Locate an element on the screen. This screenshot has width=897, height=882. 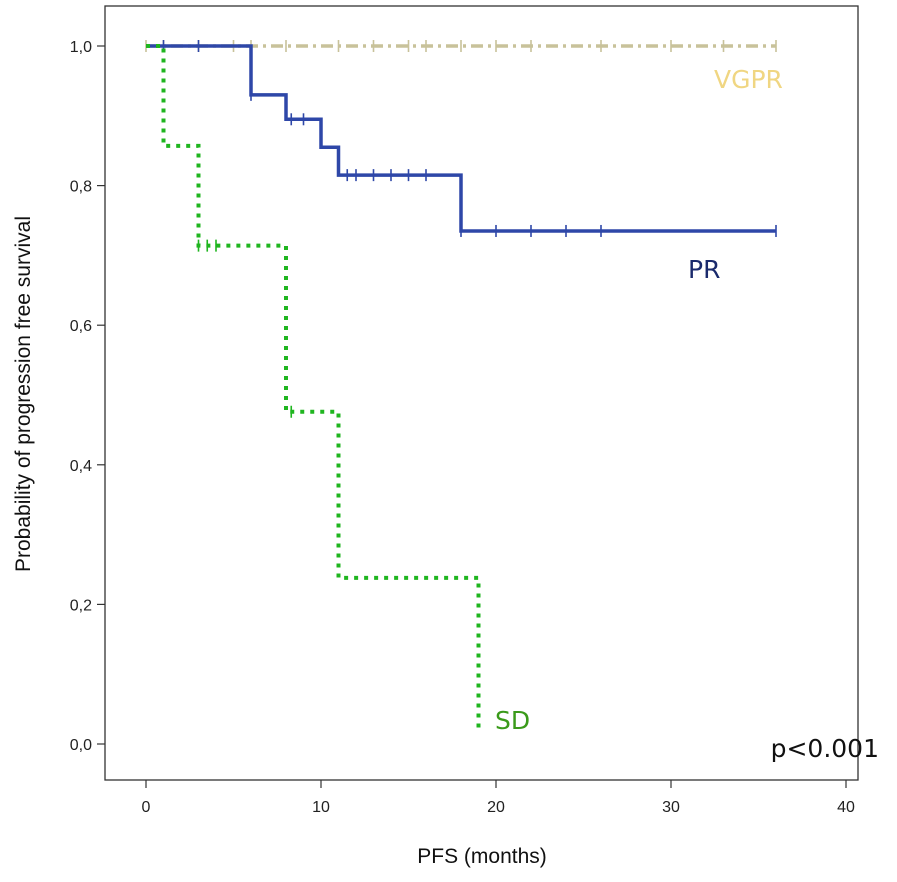
y-tick-label: 1,0 is located at coordinates (81, 47).